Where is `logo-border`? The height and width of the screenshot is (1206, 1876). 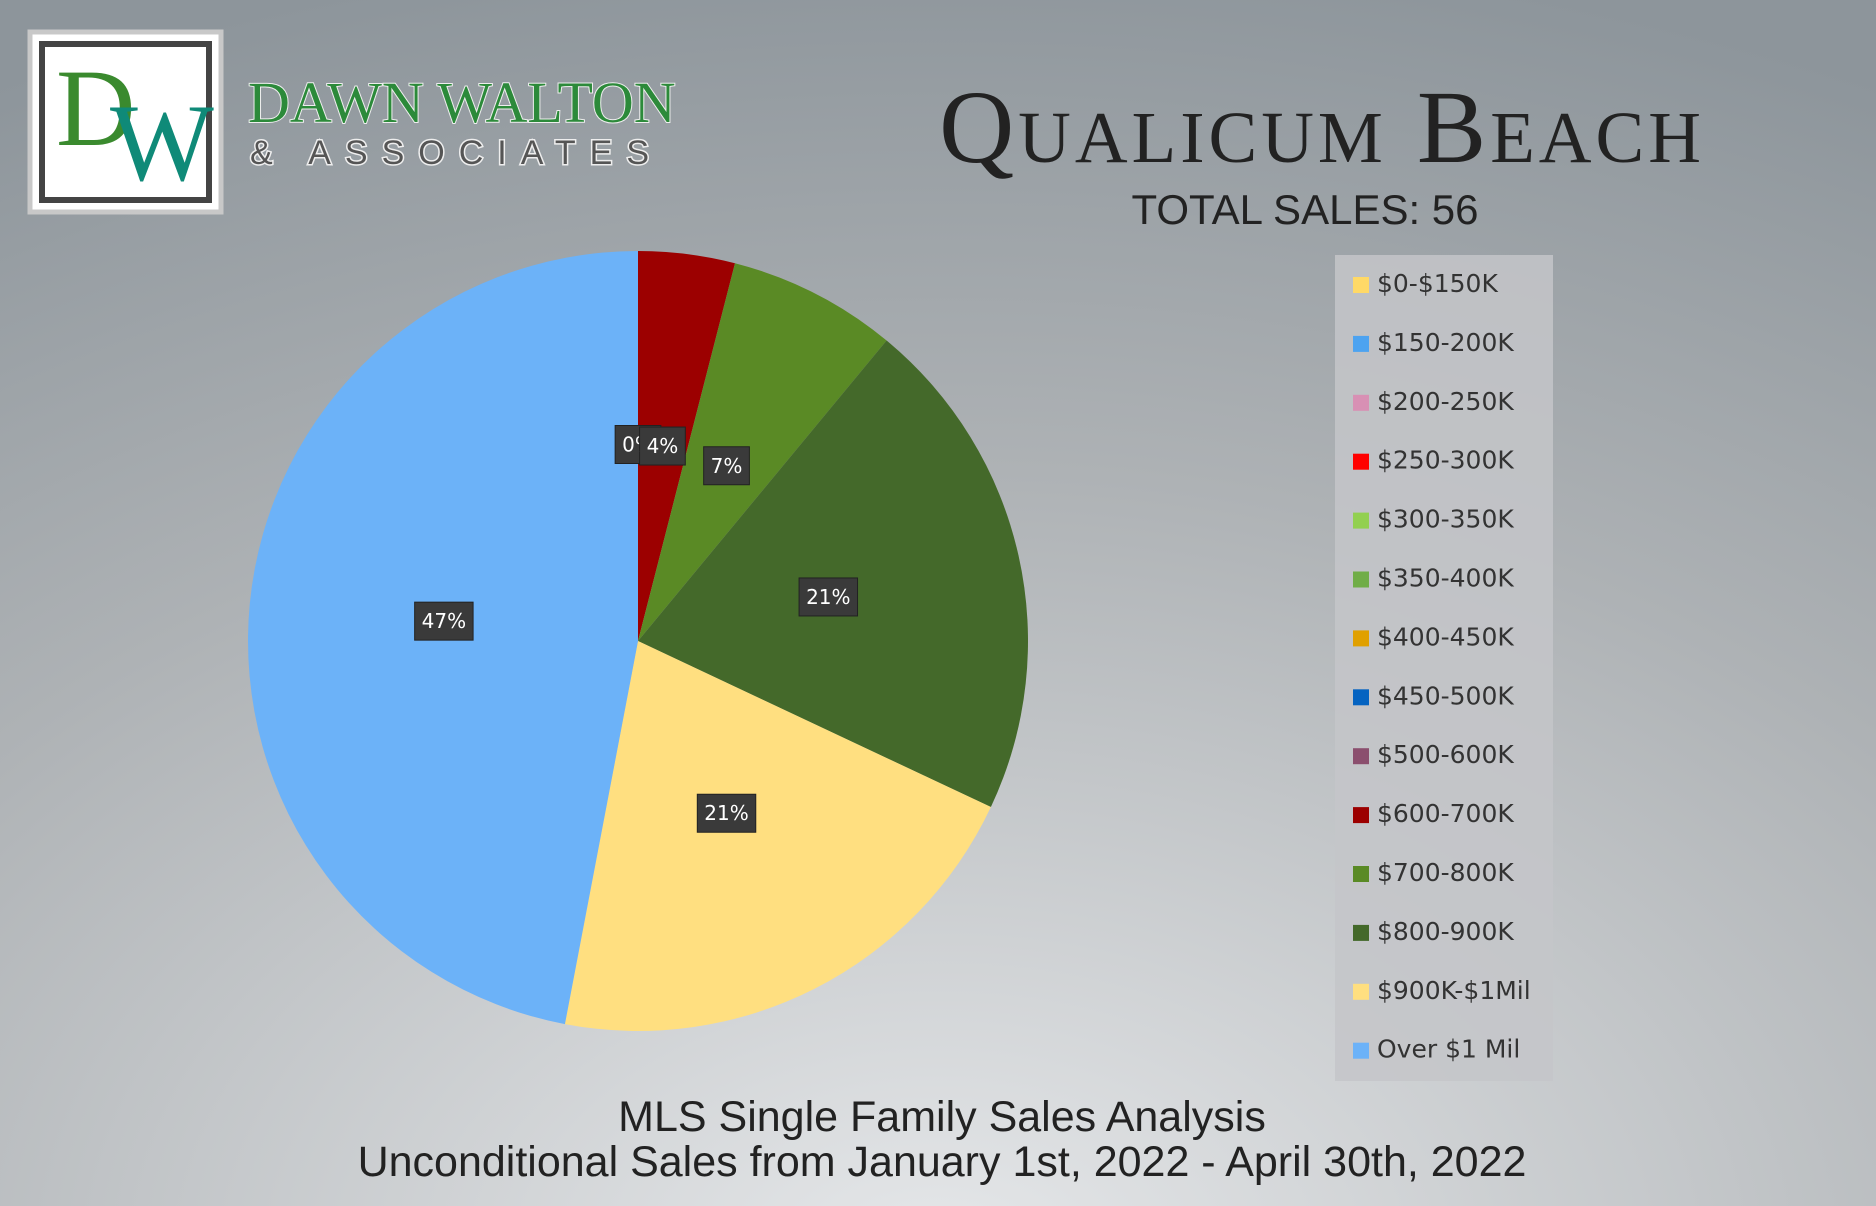 logo-border is located at coordinates (125, 122).